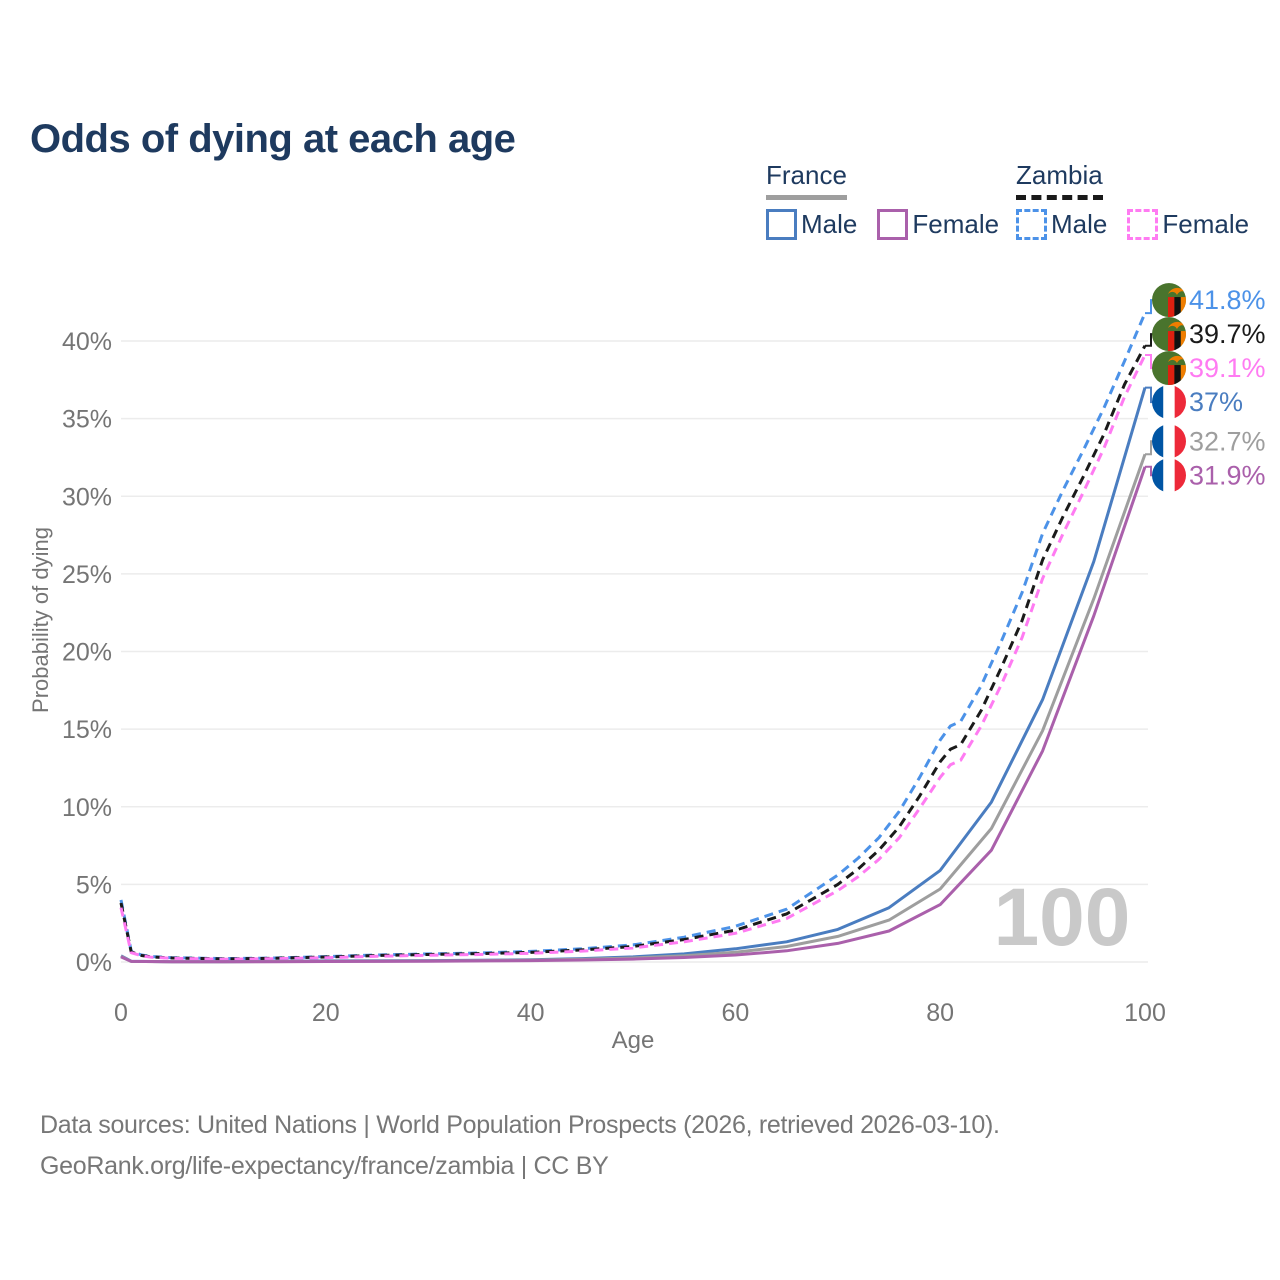  What do you see at coordinates (326, 1013) in the screenshot?
I see `x-tick-label: 20` at bounding box center [326, 1013].